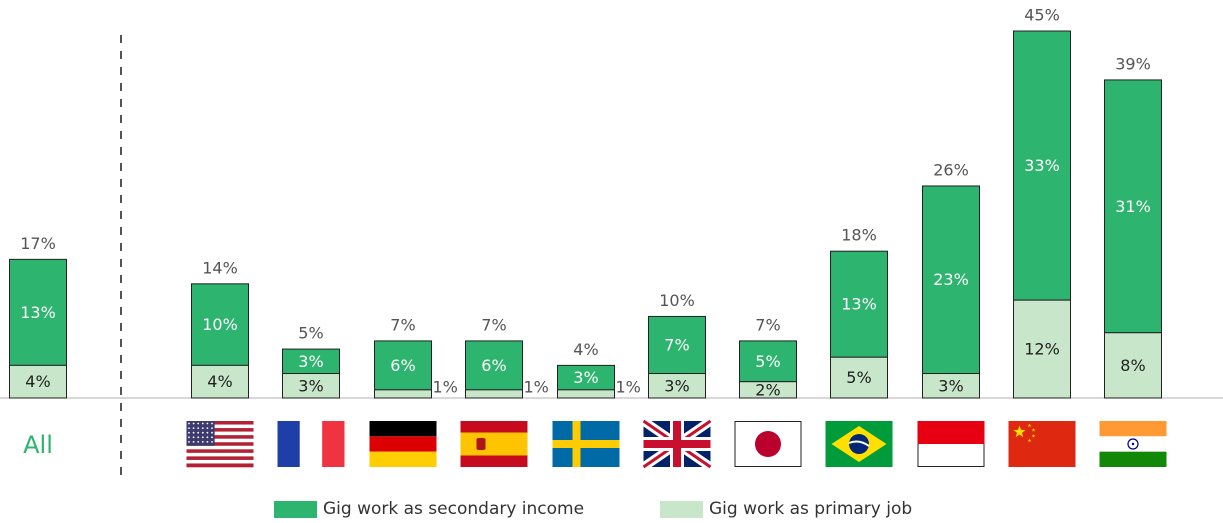  Describe the element at coordinates (586, 444) in the screenshot. I see `flag-sweden-icon` at that location.